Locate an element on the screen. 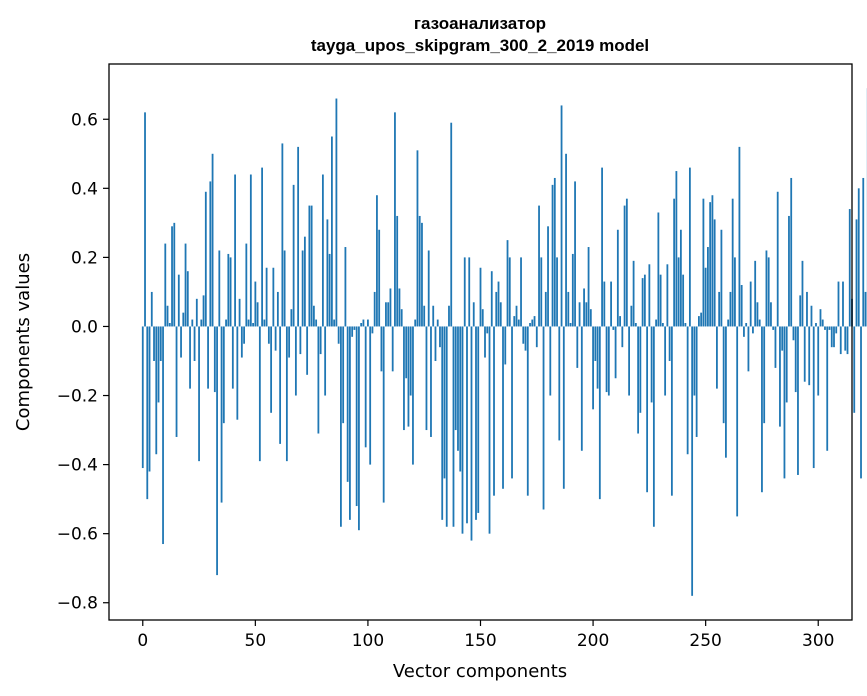 The image size is (867, 696). y-tick-label: 0.0 is located at coordinates (84, 327).